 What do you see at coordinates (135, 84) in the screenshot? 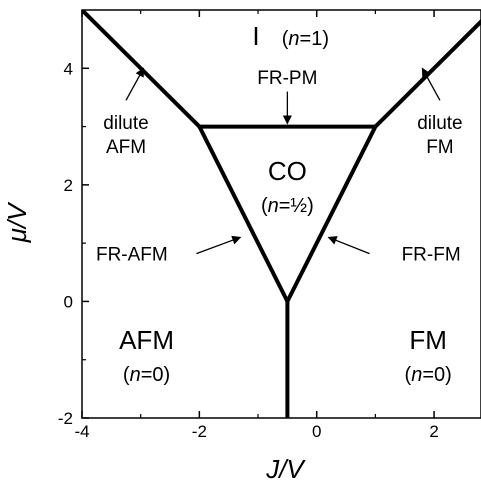
I see `annotation-dilute-afm-arrow` at bounding box center [135, 84].